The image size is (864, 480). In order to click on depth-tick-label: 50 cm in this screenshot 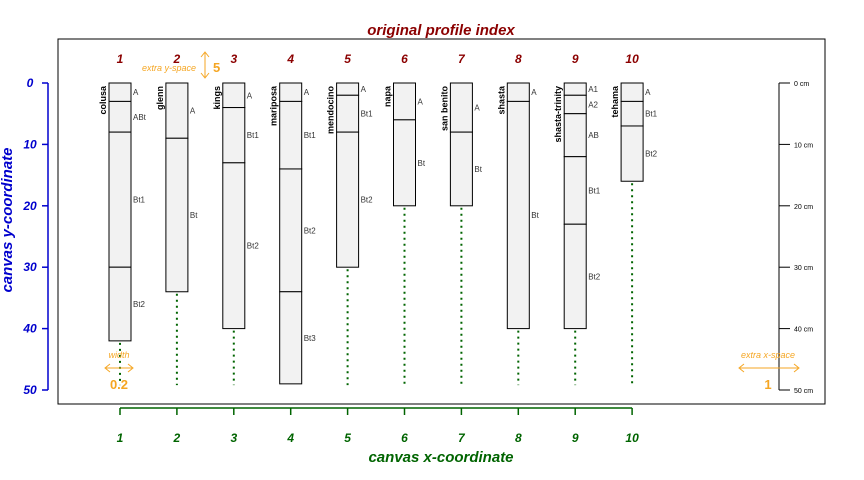, I will do `click(803, 391)`.